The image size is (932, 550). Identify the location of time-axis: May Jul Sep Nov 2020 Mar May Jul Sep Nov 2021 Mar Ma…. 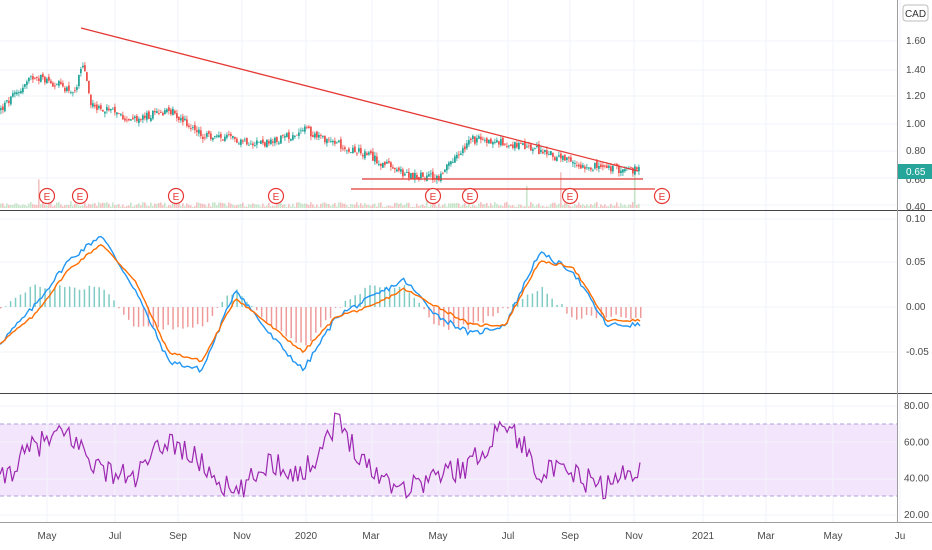
(472, 536).